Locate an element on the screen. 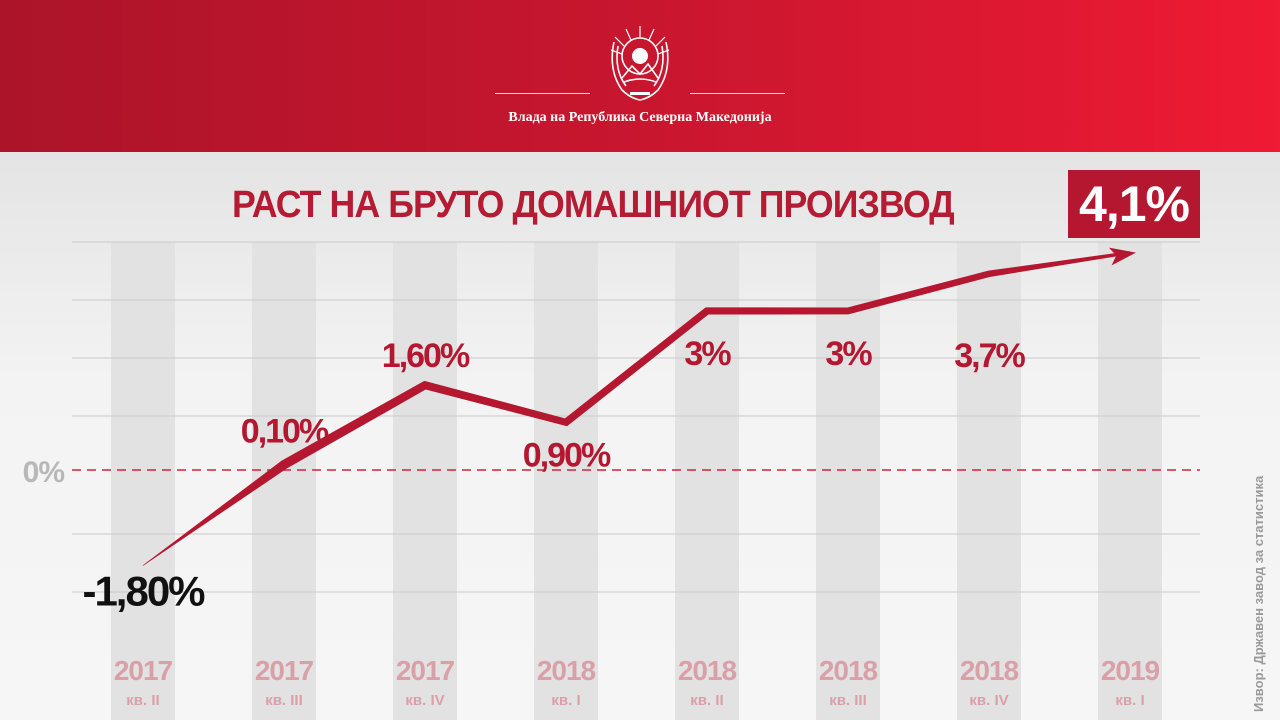  data-label: 0,10% is located at coordinates (285, 432).